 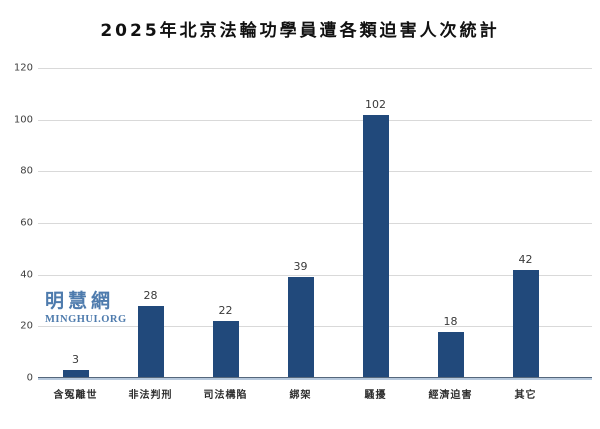 I want to click on x-tick-label: 含冤離世, so click(x=75, y=395).